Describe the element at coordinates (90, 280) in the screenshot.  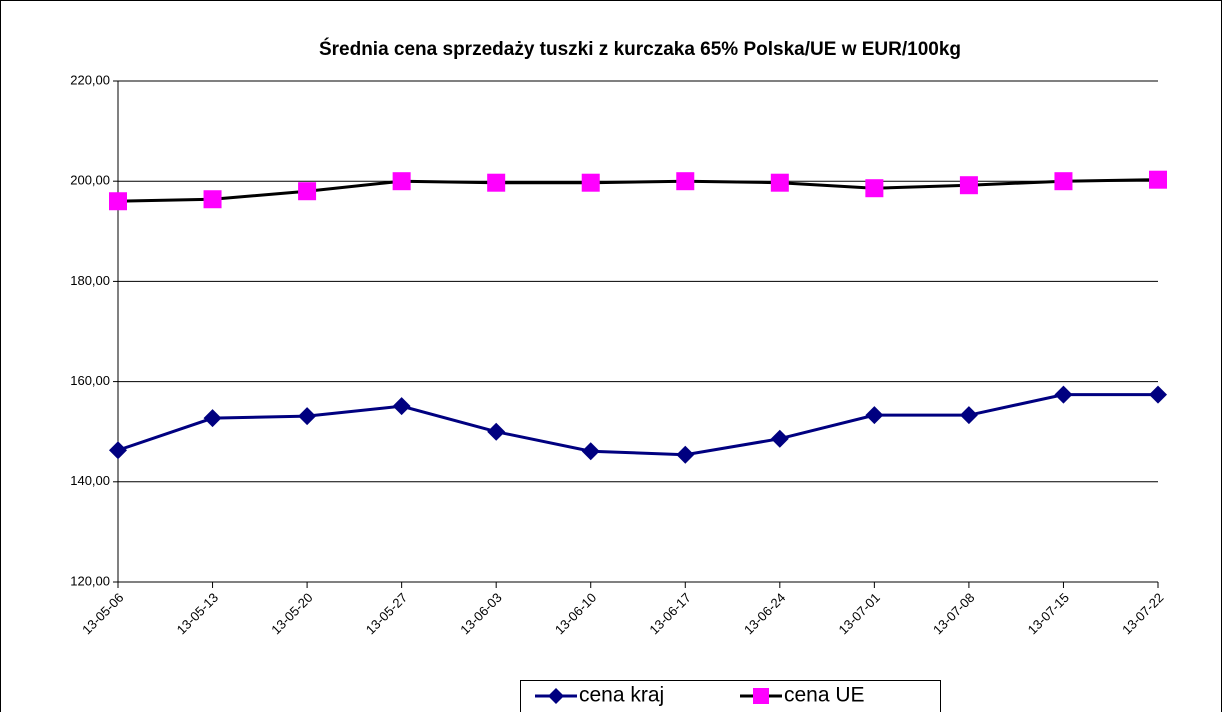
I see `y-tick-label: 180,00` at that location.